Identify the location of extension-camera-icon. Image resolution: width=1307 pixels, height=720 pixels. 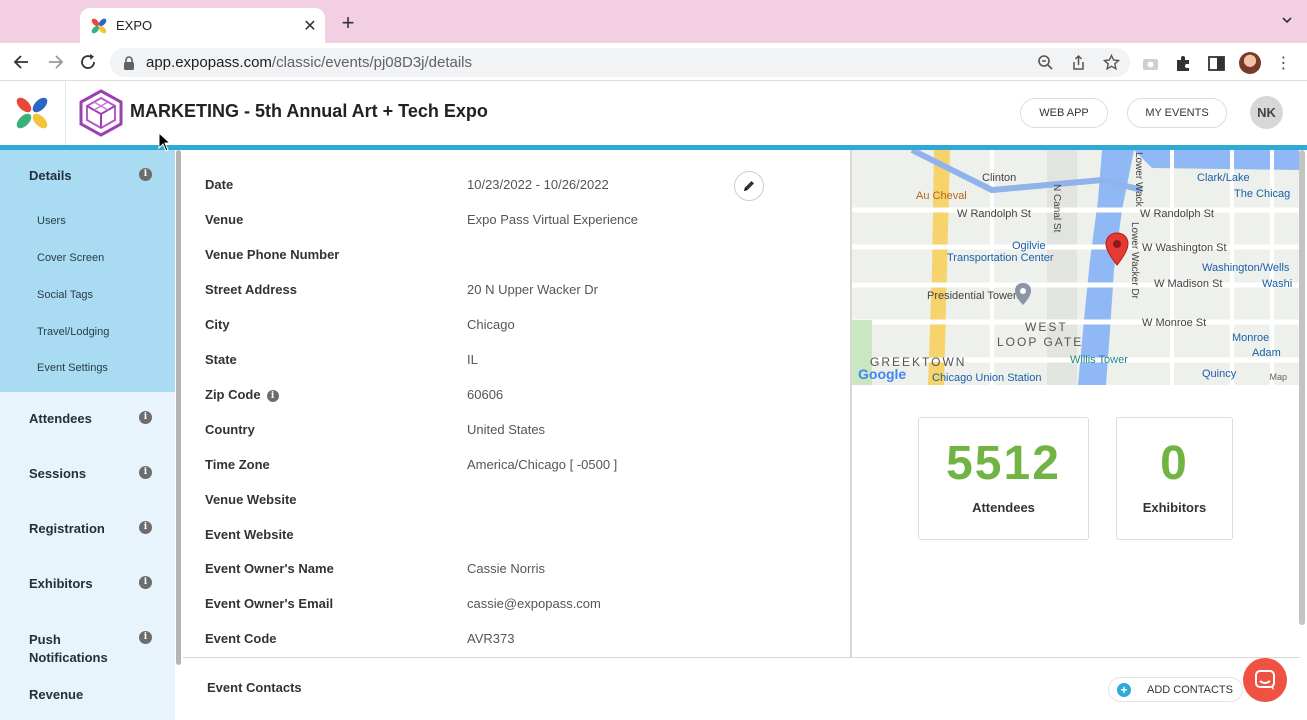
(1150, 63).